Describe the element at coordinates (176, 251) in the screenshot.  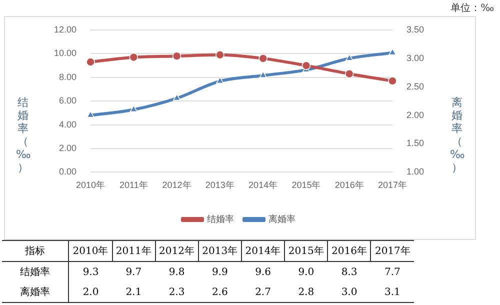
I see `category-label: 2012年` at that location.